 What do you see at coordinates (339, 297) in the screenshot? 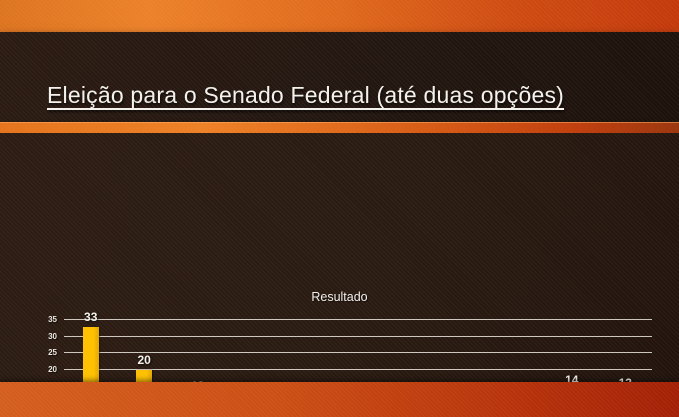
I see `chart-title: Resultado` at bounding box center [339, 297].